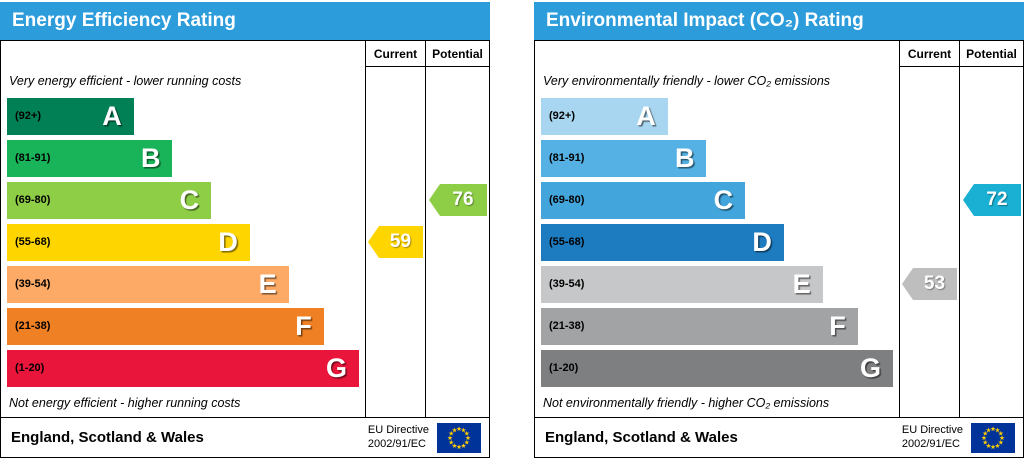  I want to click on current-column: 59, so click(395, 242).